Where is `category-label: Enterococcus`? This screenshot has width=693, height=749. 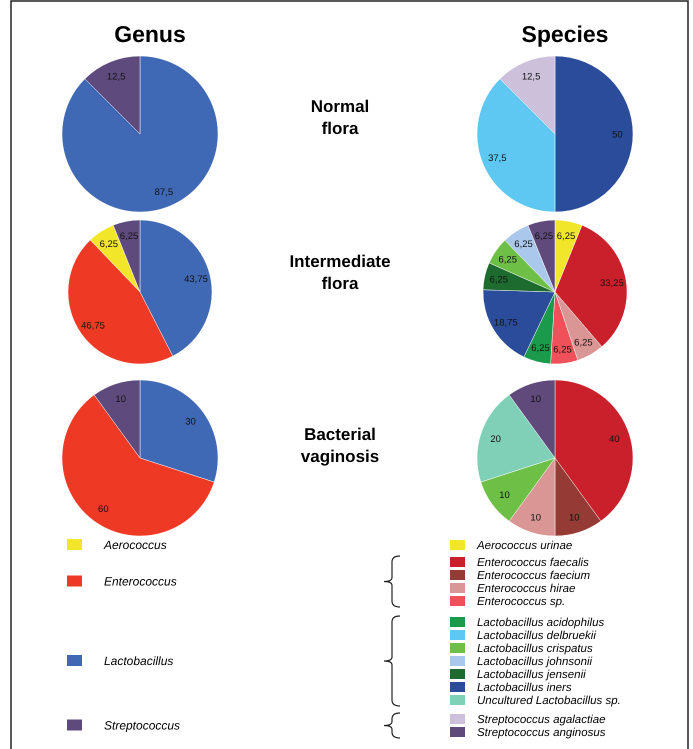 category-label: Enterococcus is located at coordinates (140, 581).